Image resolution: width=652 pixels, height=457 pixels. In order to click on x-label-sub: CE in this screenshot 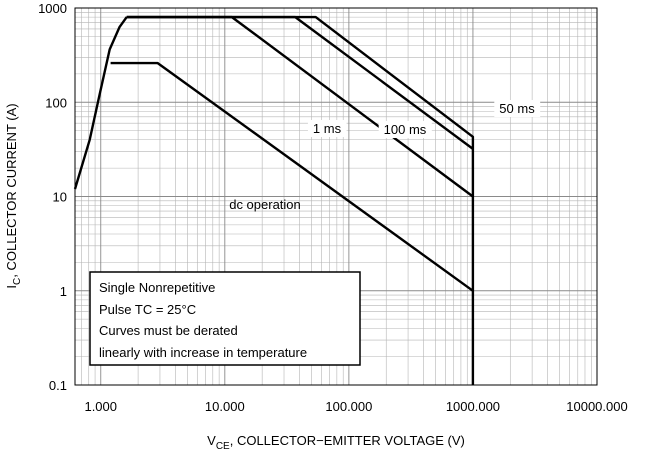, I will do `click(223, 446)`.